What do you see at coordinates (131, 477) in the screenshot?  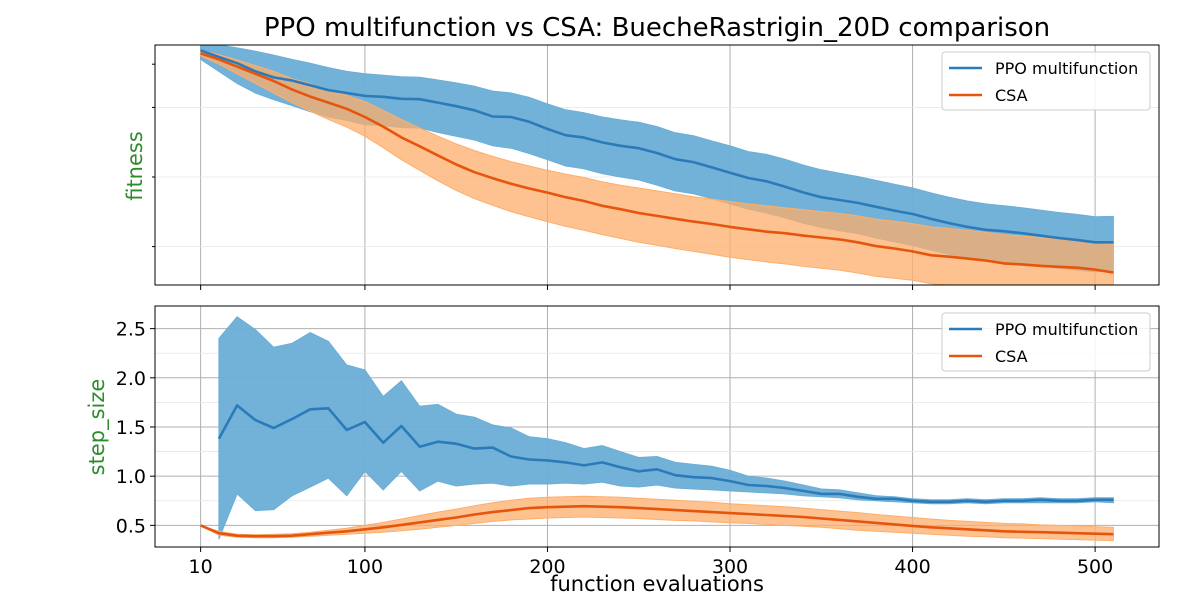 I see `y-tick-label: 1.0` at bounding box center [131, 477].